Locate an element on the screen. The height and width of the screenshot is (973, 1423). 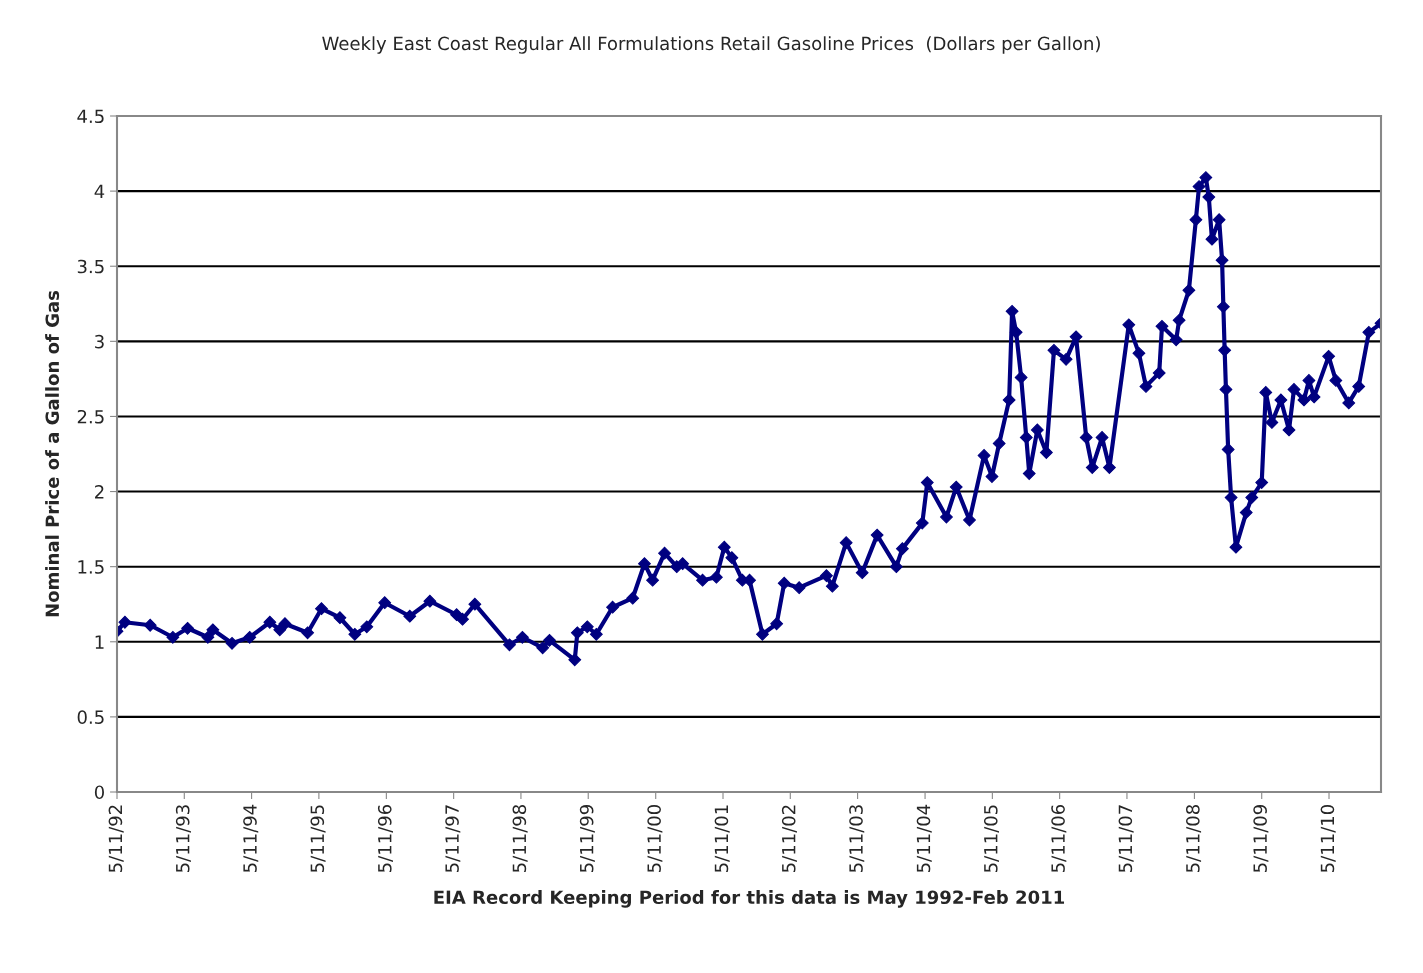
y-tick-label: 2.5 is located at coordinates (90, 416).